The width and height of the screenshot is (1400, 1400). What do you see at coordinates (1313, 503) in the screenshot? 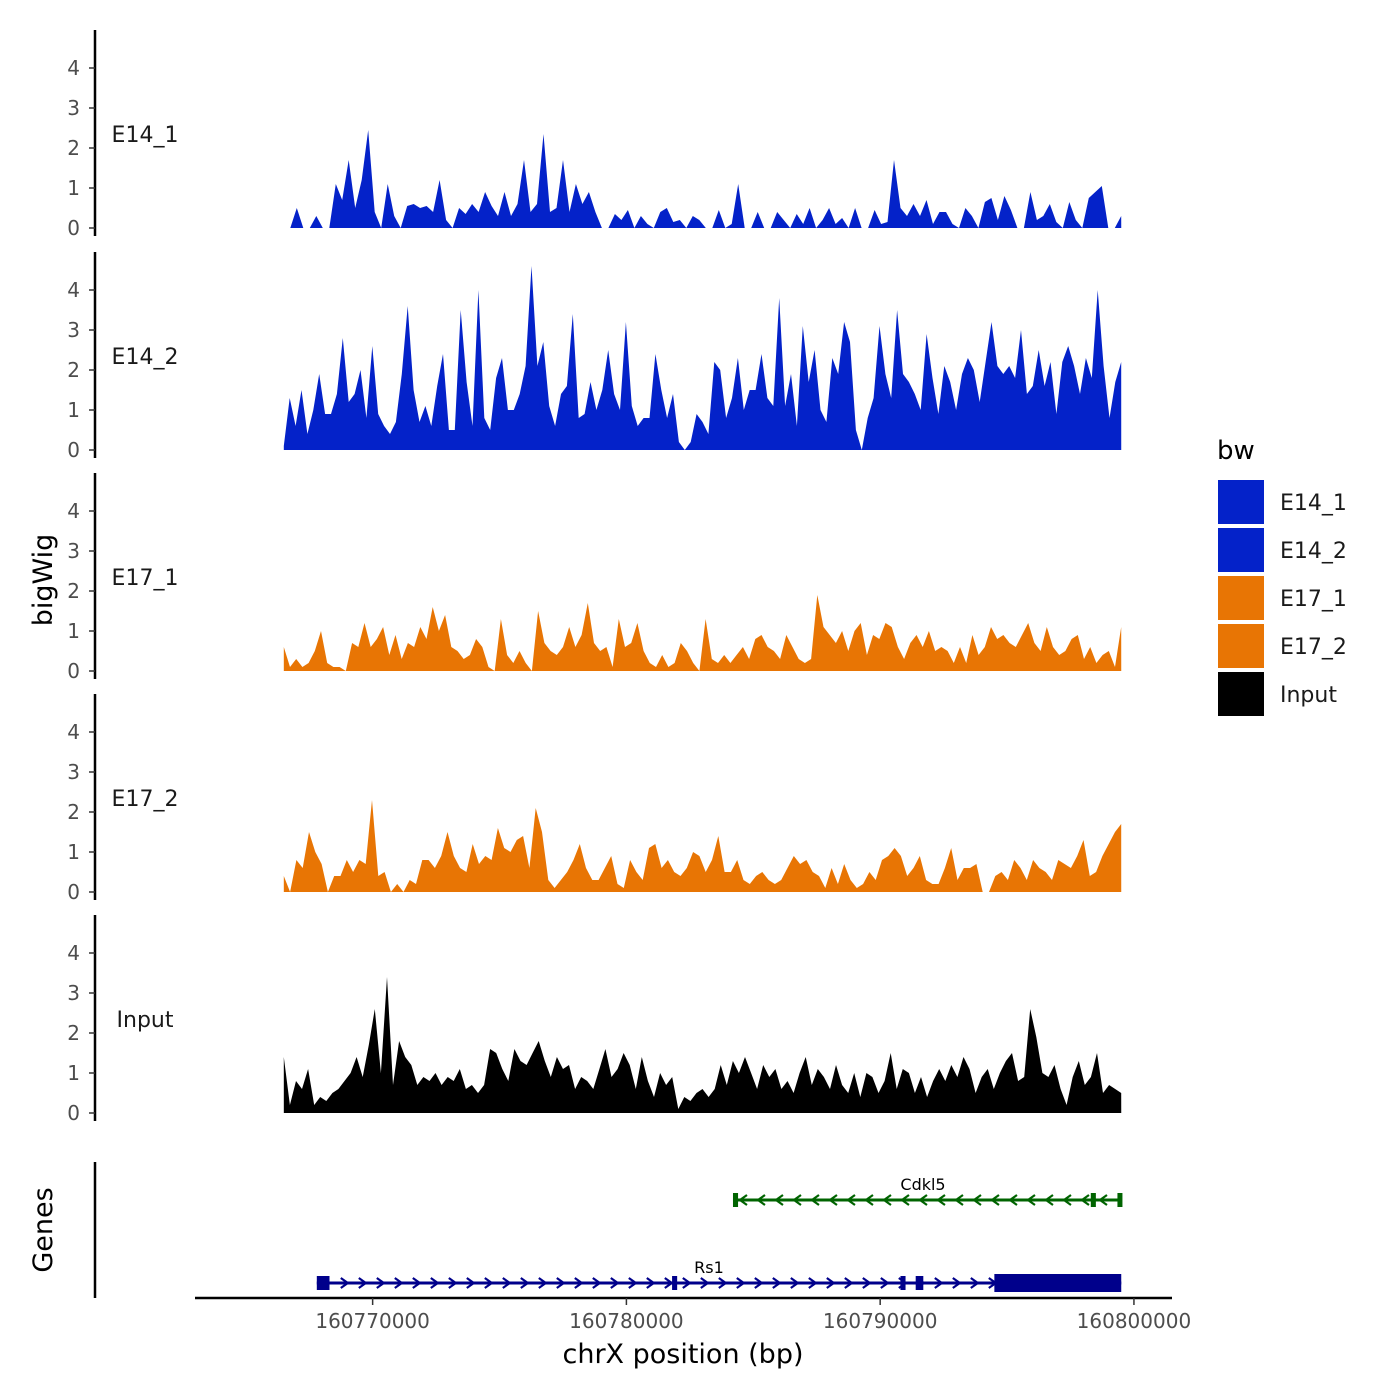
I see `legend-label: E14_1` at bounding box center [1313, 503].